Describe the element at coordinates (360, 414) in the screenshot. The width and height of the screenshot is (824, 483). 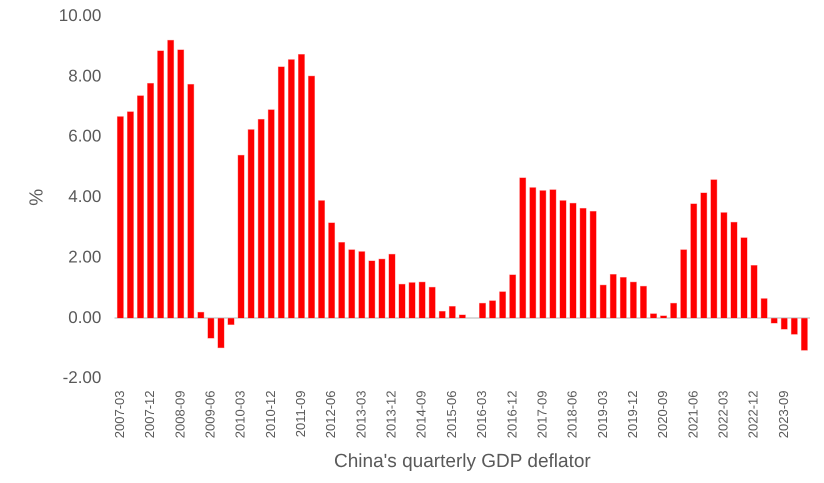
I see `x-tick-label: 2013-03` at that location.